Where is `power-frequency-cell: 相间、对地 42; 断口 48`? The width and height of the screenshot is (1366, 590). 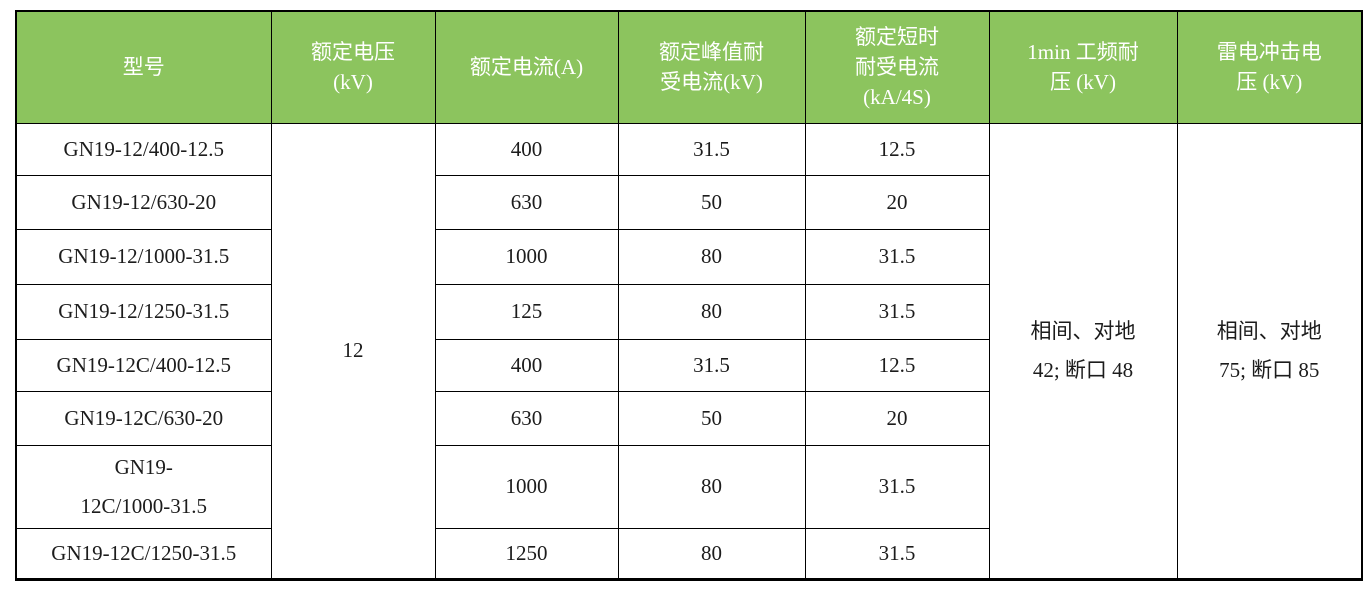
power-frequency-cell: 相间、对地 42; 断口 48 is located at coordinates (1083, 351).